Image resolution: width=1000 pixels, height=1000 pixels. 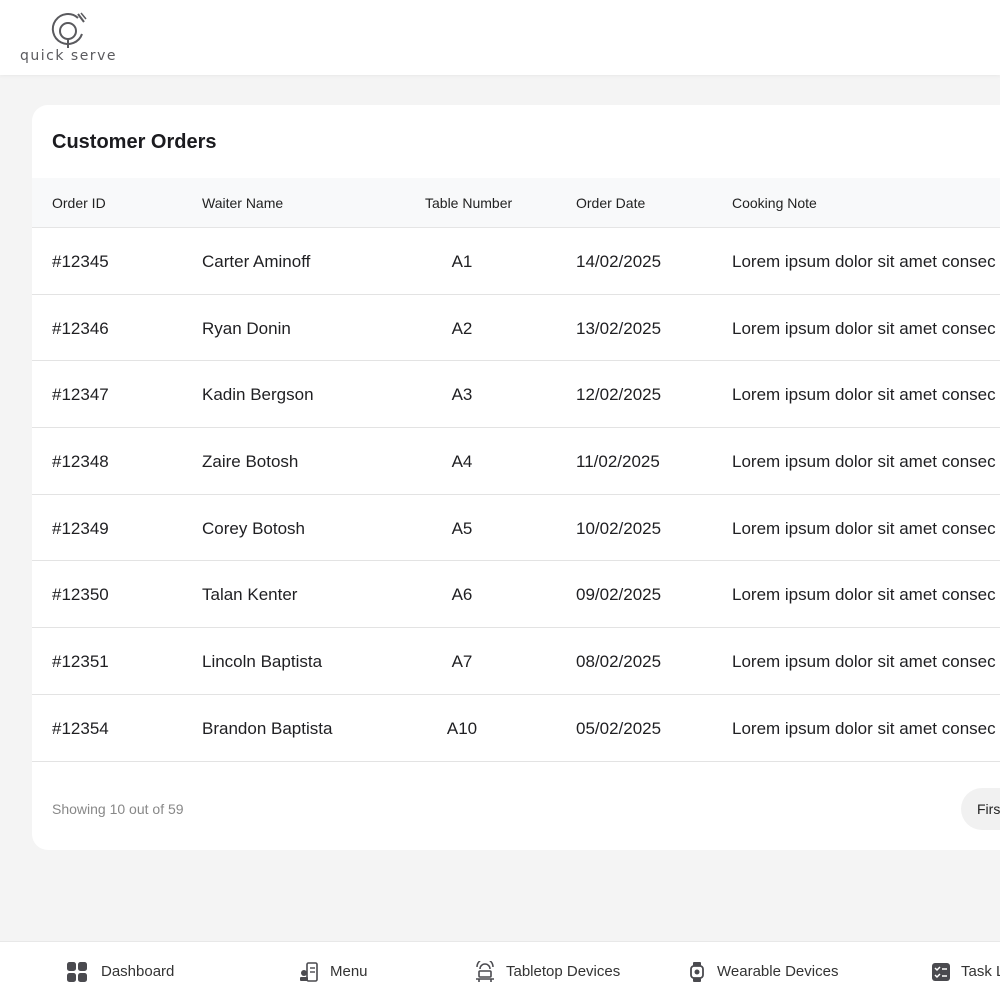 I want to click on plate-fork-spoon-icon, so click(x=69, y=30).